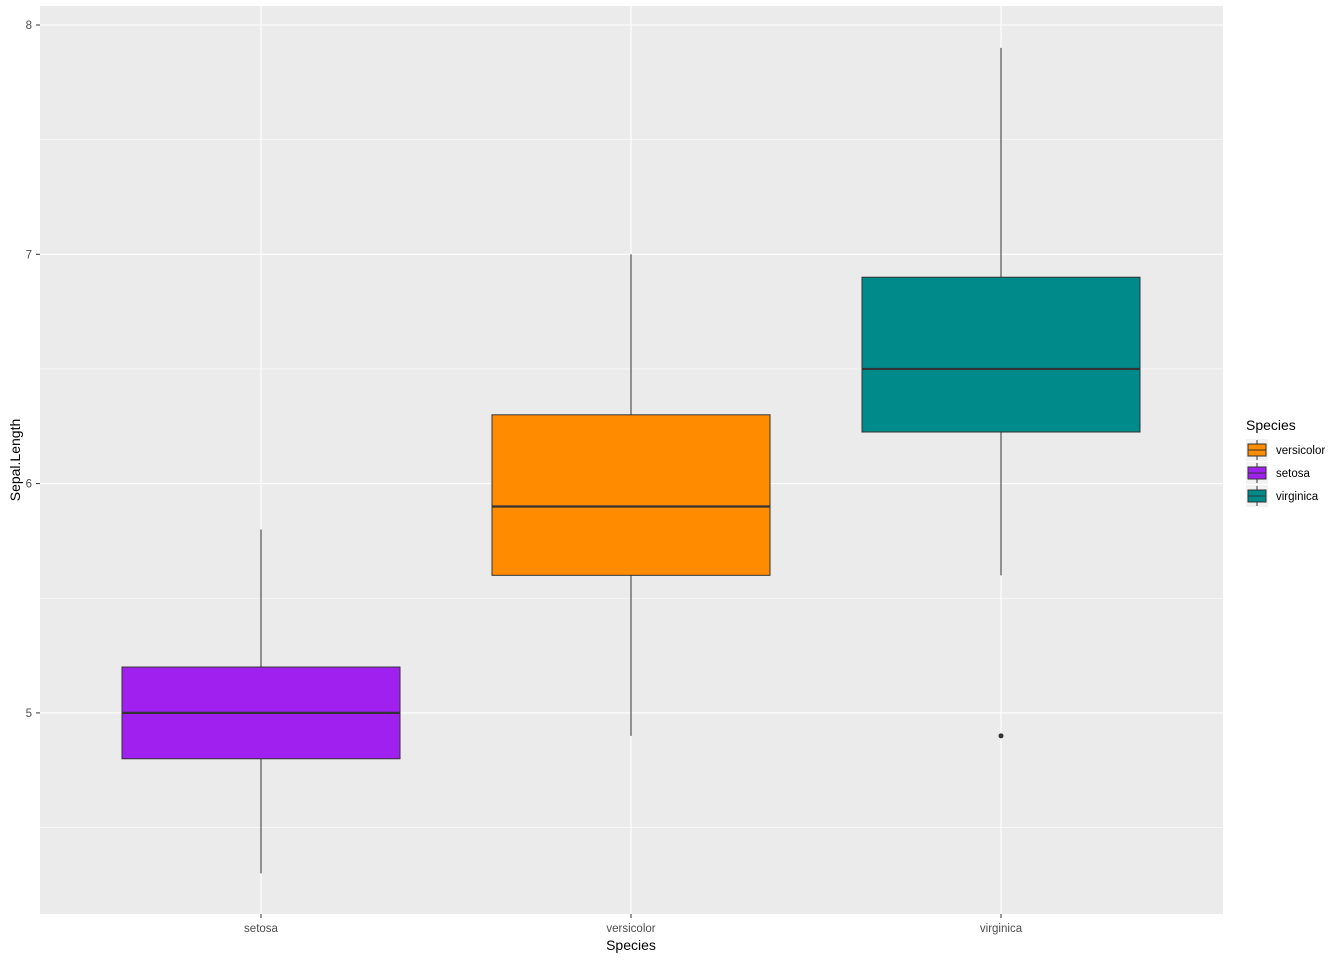 The image size is (1344, 960). Describe the element at coordinates (1293, 474) in the screenshot. I see `legend-label: setosa` at that location.